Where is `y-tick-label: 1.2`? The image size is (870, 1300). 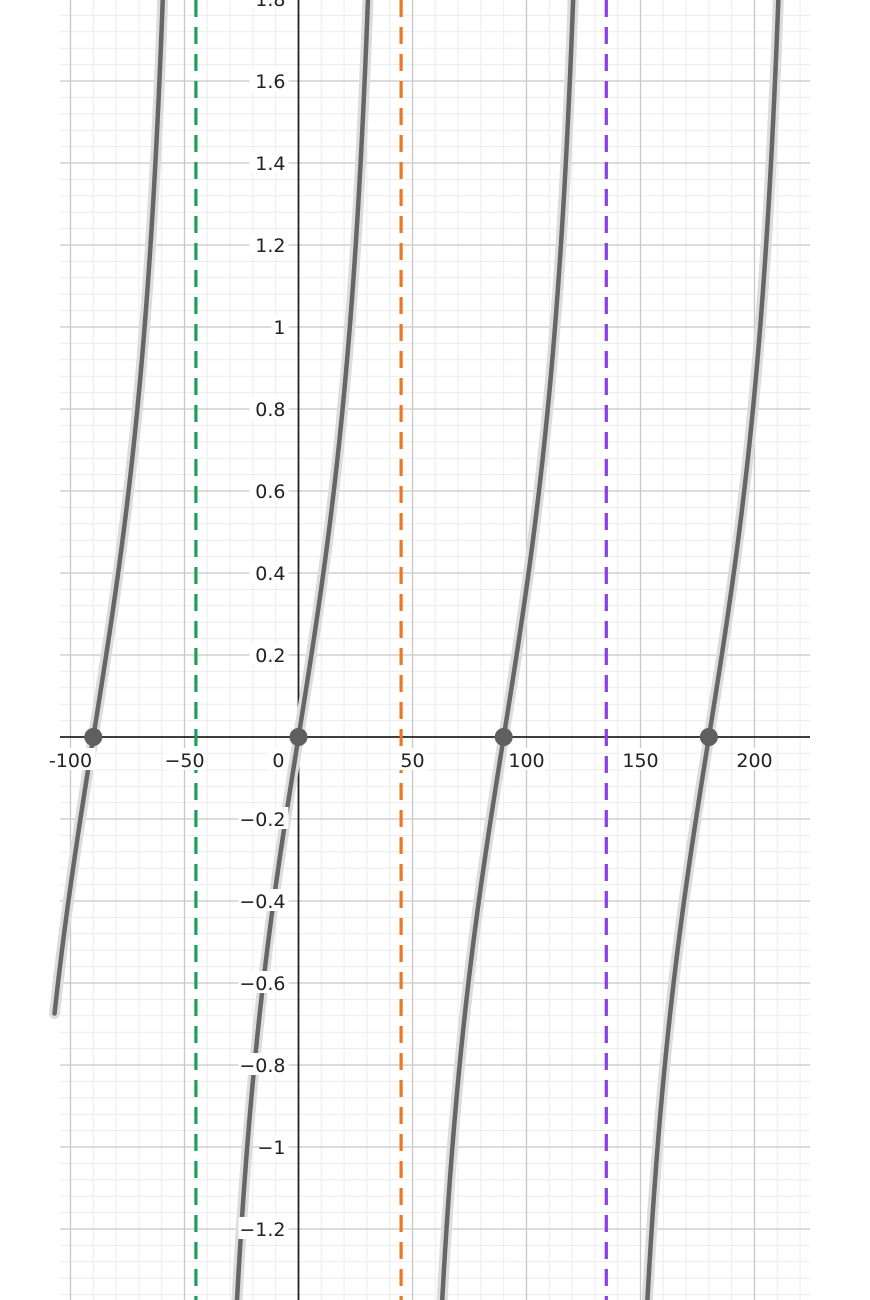 y-tick-label: 1.2 is located at coordinates (270, 246).